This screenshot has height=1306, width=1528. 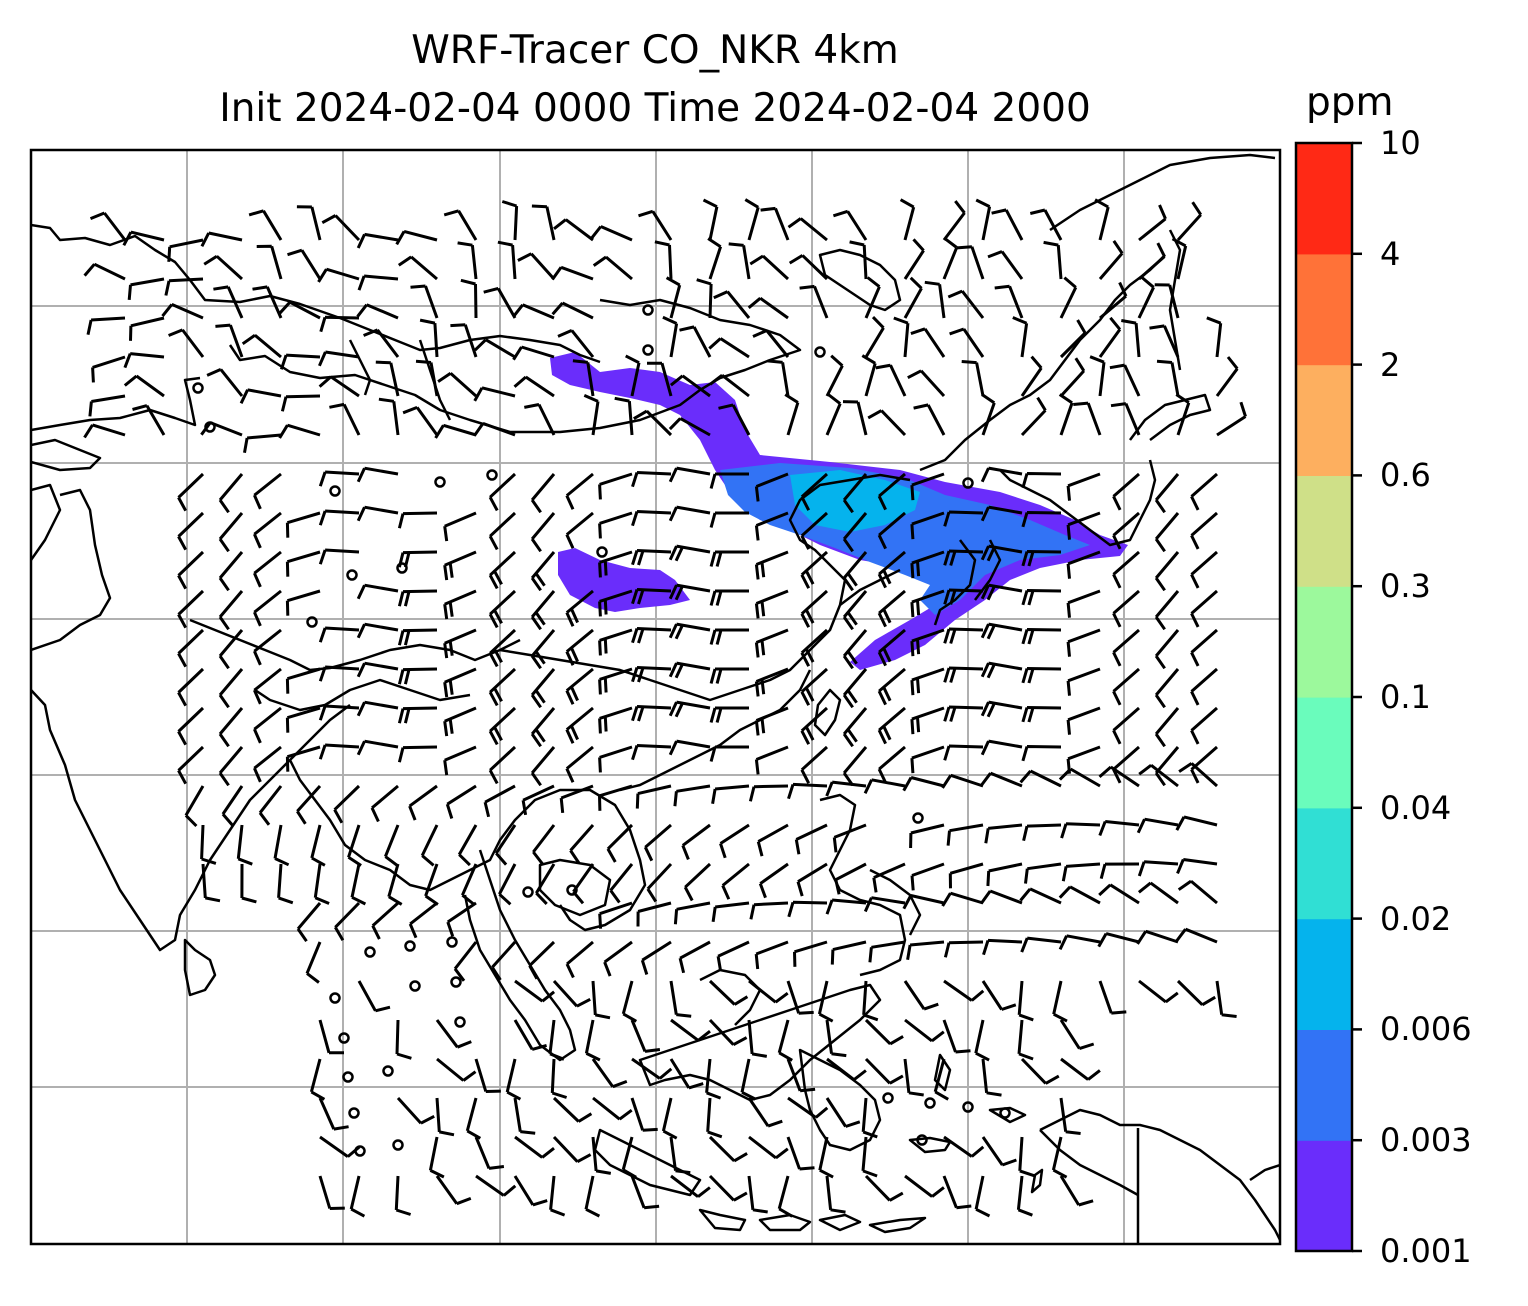 What do you see at coordinates (1405, 475) in the screenshot?
I see `colorbar-tick-label: 0.6` at bounding box center [1405, 475].